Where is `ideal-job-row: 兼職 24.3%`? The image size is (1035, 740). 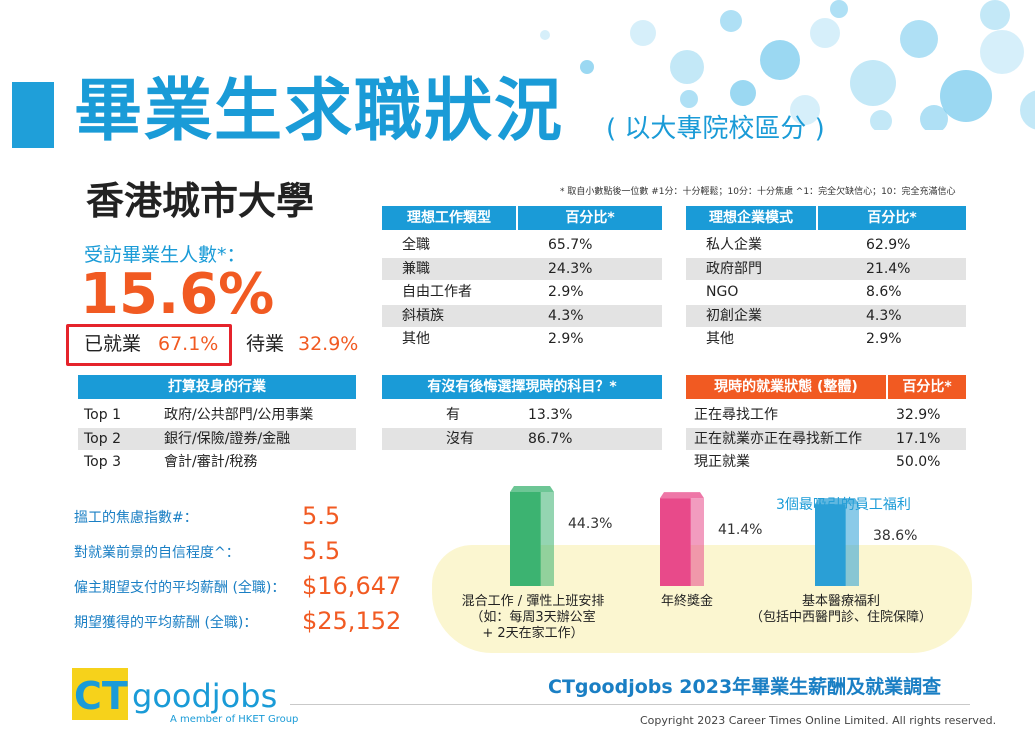 ideal-job-row: 兼職 24.3% is located at coordinates (522, 268).